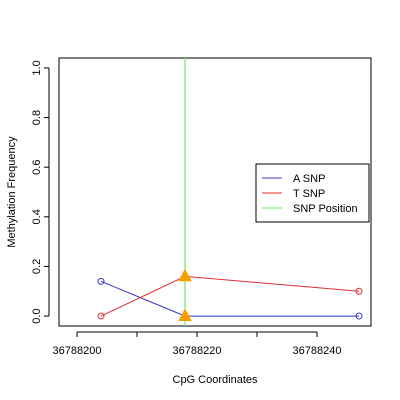 Image resolution: width=400 pixels, height=400 pixels. What do you see at coordinates (37, 266) in the screenshot?
I see `y-tick-label: 0.2` at bounding box center [37, 266].